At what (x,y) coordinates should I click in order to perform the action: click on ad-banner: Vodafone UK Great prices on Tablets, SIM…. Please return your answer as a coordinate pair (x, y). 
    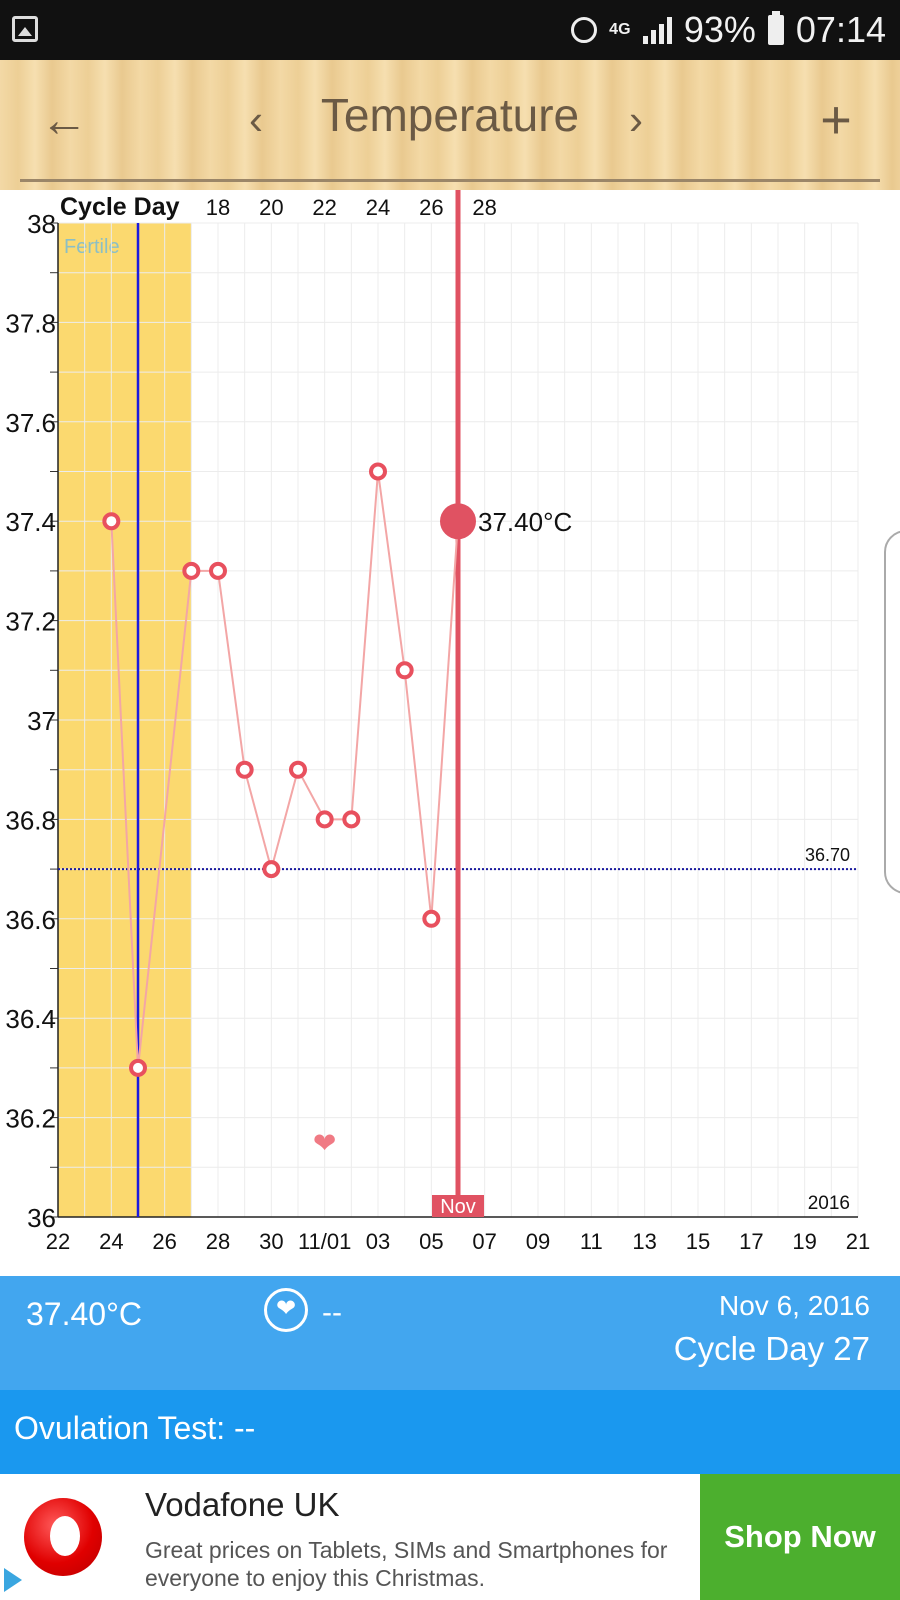
    Looking at the image, I should click on (450, 1537).